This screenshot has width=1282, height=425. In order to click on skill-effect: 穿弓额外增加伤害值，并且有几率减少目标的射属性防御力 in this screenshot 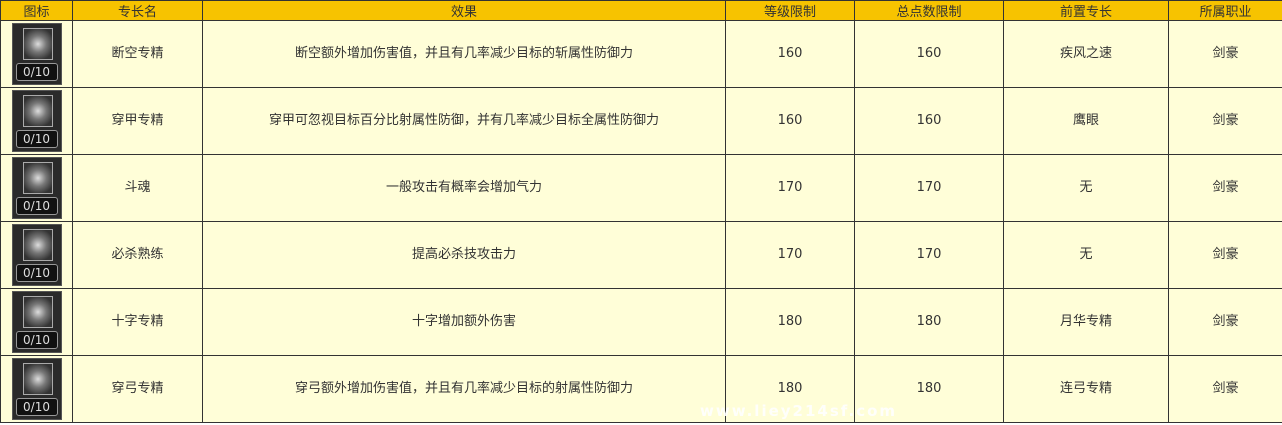, I will do `click(464, 389)`.